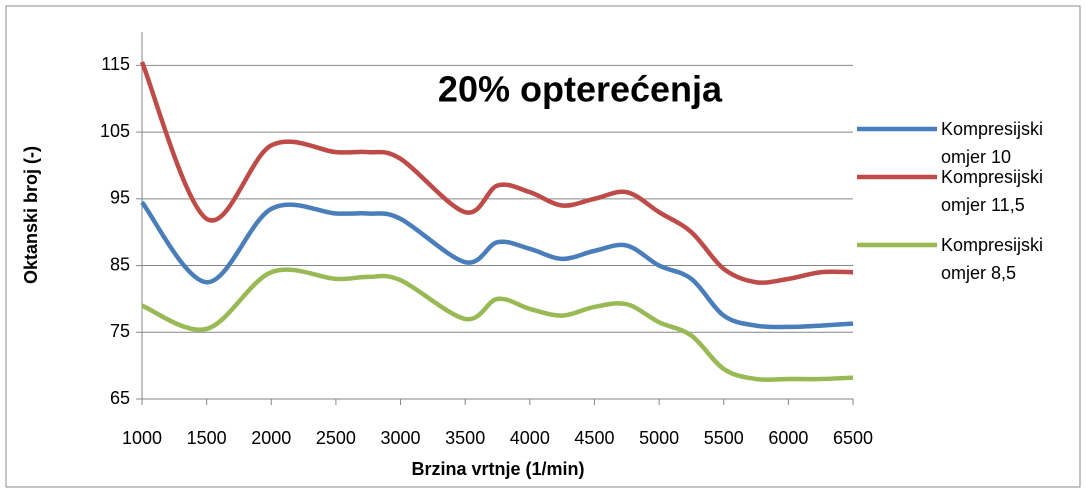 The height and width of the screenshot is (493, 1086). I want to click on x-axis-title: Brzina vrtnje (1/min), so click(497, 469).